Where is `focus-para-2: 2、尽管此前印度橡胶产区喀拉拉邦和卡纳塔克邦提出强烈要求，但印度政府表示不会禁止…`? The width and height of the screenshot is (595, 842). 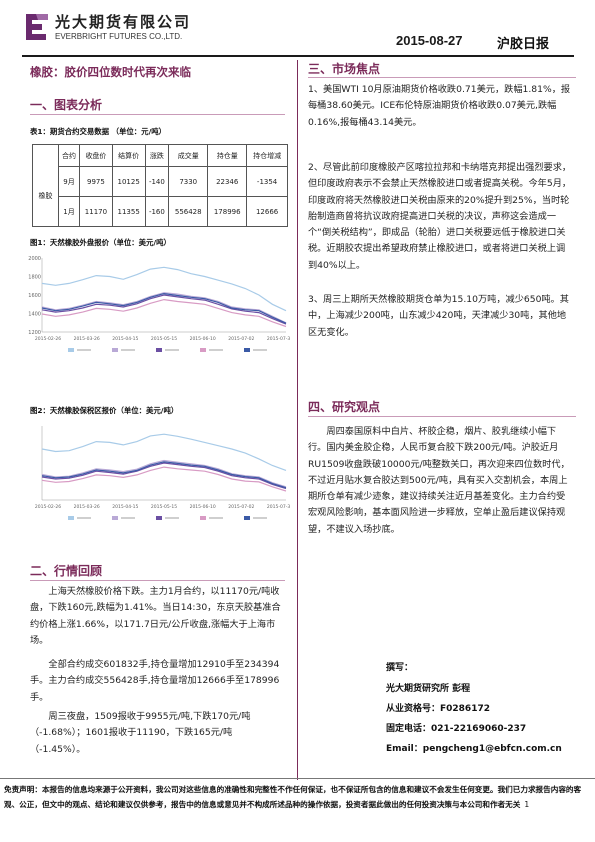 focus-para-2: 2、尽管此前印度橡胶产区喀拉拉邦和卡纳塔克邦提出强烈要求，但印度政府表示不会禁止… is located at coordinates (440, 216).